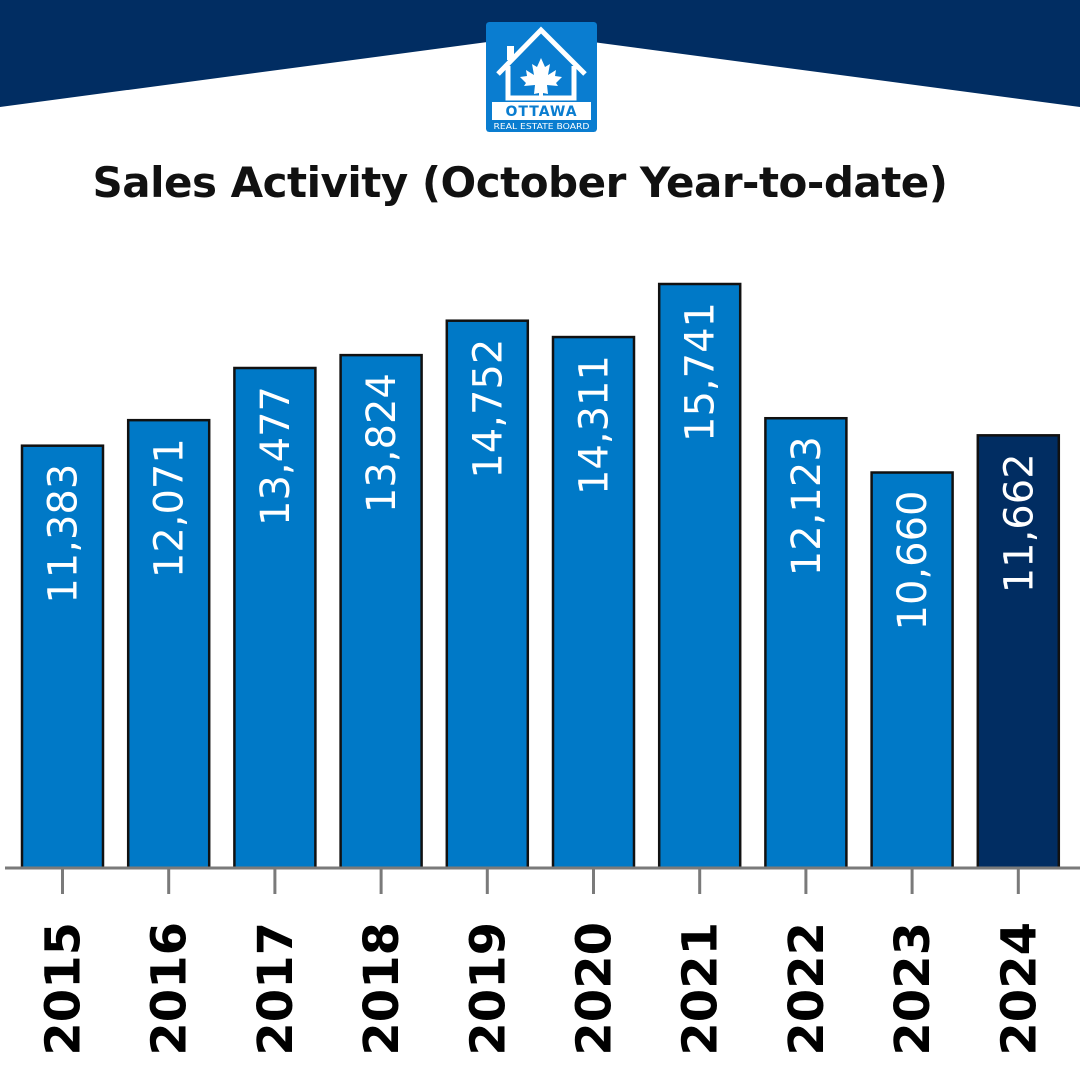  I want to click on header-banner, so click(540, 53).